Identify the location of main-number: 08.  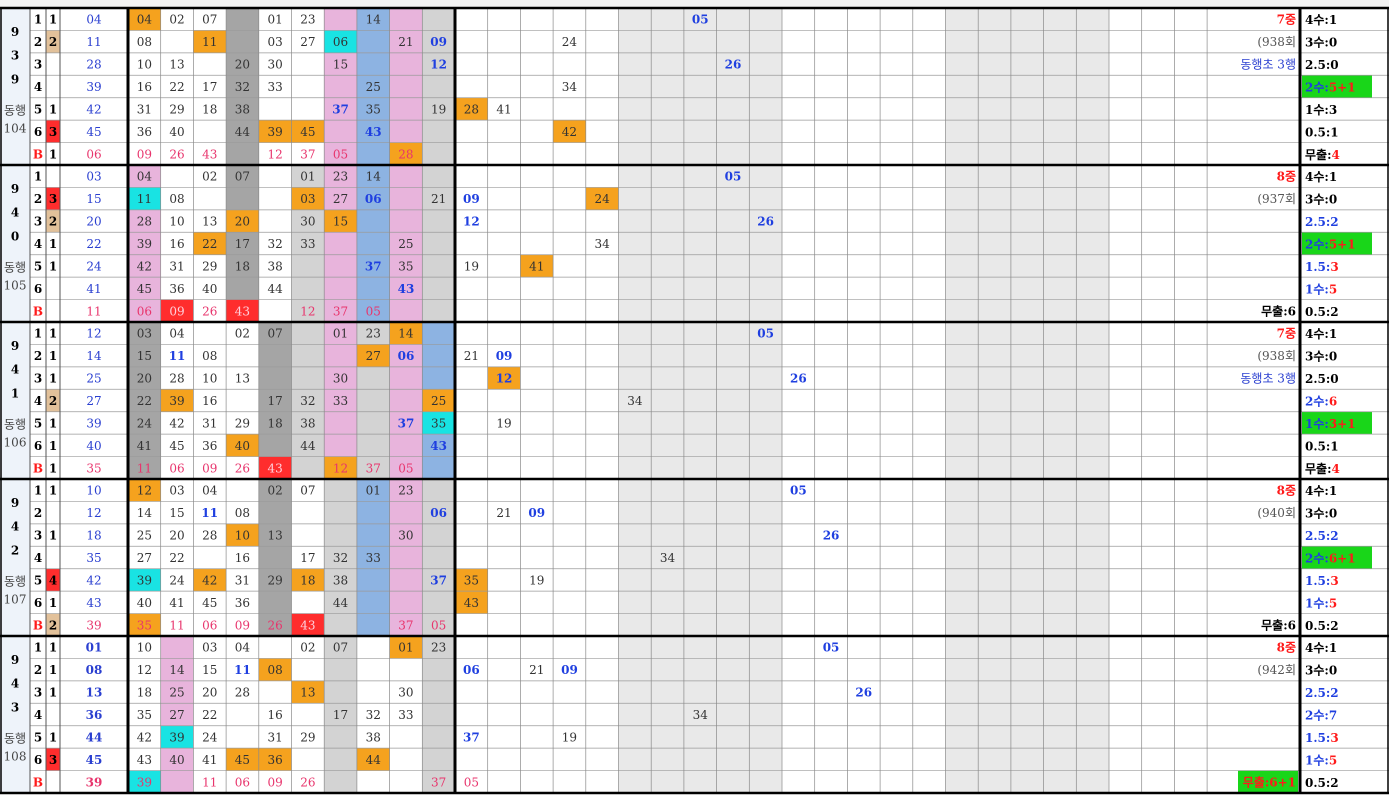
(94, 670).